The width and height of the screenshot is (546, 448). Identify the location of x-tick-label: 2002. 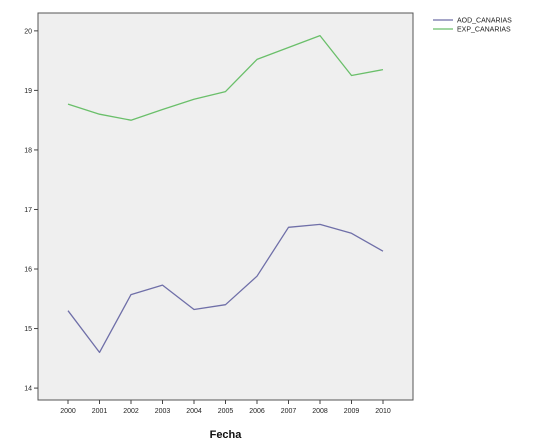
(131, 411).